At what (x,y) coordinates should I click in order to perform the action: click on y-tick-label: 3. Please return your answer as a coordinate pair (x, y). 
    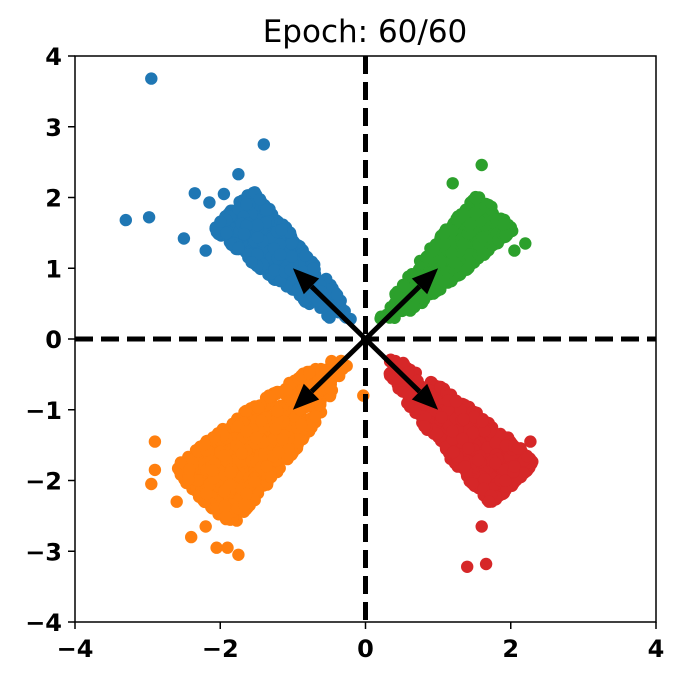
    Looking at the image, I should click on (53, 128).